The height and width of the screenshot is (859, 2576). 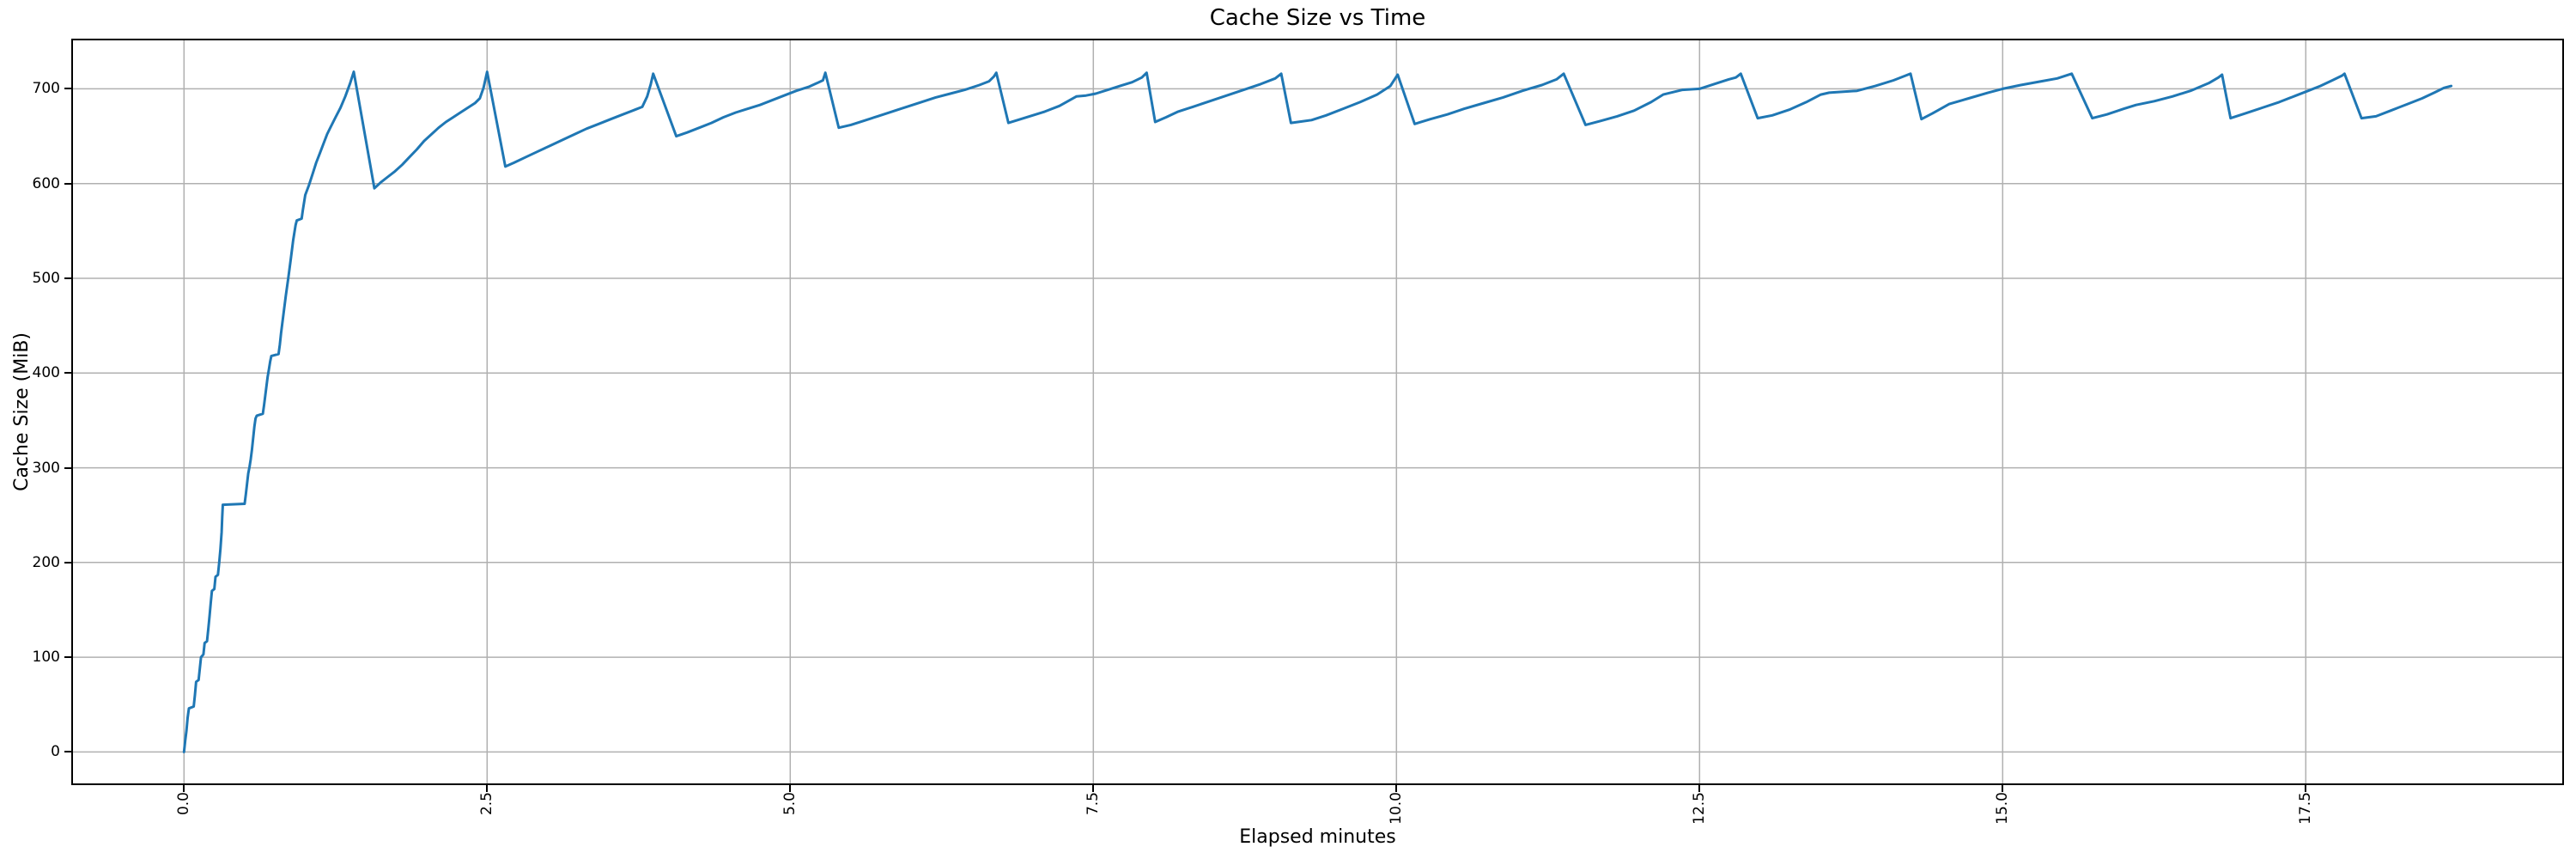 What do you see at coordinates (1317, 837) in the screenshot?
I see `x-axis-label: Elapsed minutes` at bounding box center [1317, 837].